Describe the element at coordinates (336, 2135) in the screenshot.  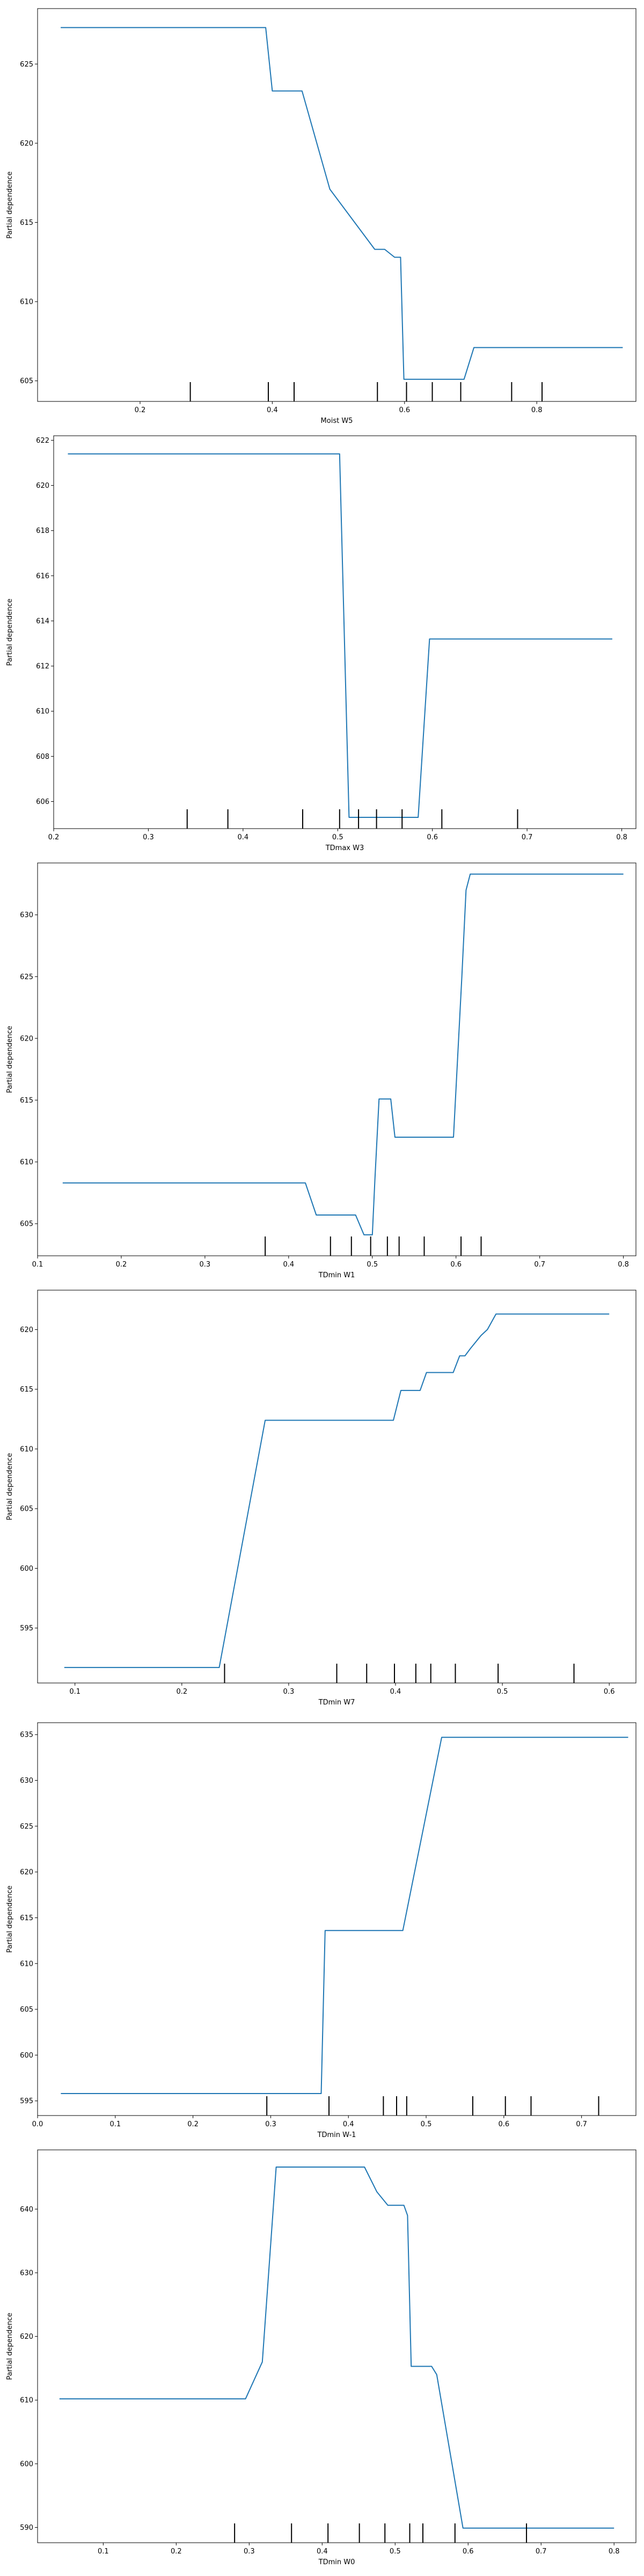
I see `x-axis-label: TDmin W-1` at that location.